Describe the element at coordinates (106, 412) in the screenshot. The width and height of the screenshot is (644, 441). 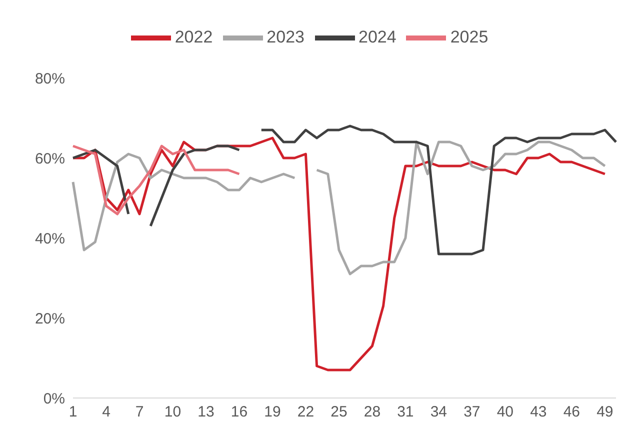
I see `x-tick-label: 4` at that location.